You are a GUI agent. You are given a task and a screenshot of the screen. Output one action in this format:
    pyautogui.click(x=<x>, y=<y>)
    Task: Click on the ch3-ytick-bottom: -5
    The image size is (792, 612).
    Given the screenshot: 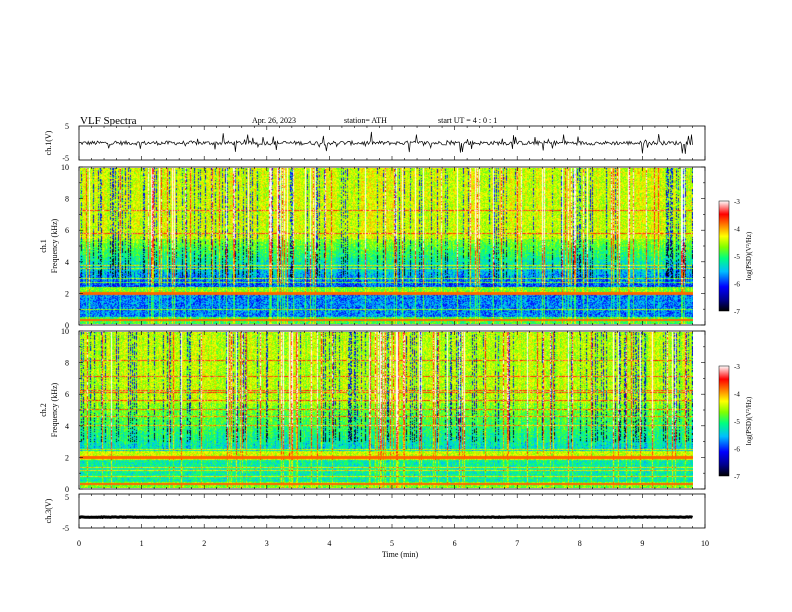 What is the action you would take?
    pyautogui.click(x=65, y=528)
    